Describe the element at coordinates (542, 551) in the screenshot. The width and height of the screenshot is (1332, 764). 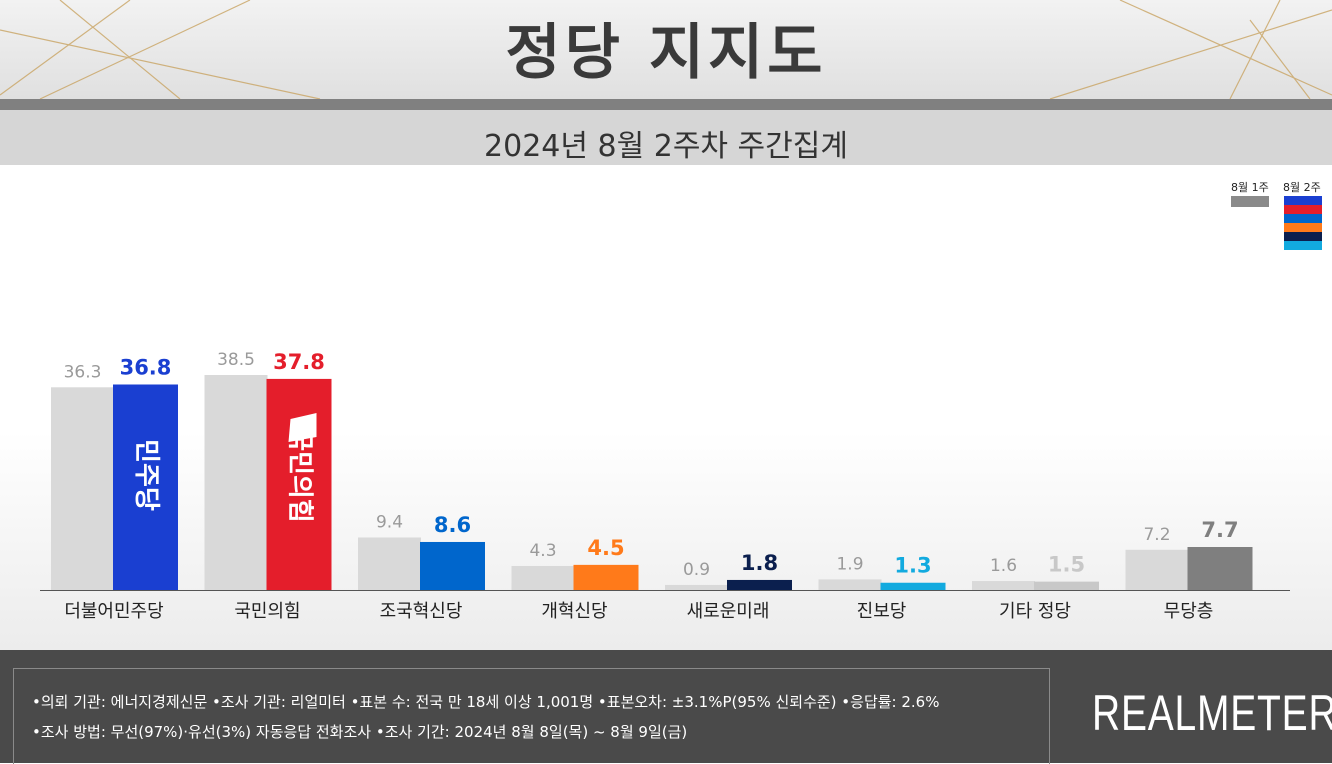
I see `data-label-previous: 4.3` at that location.